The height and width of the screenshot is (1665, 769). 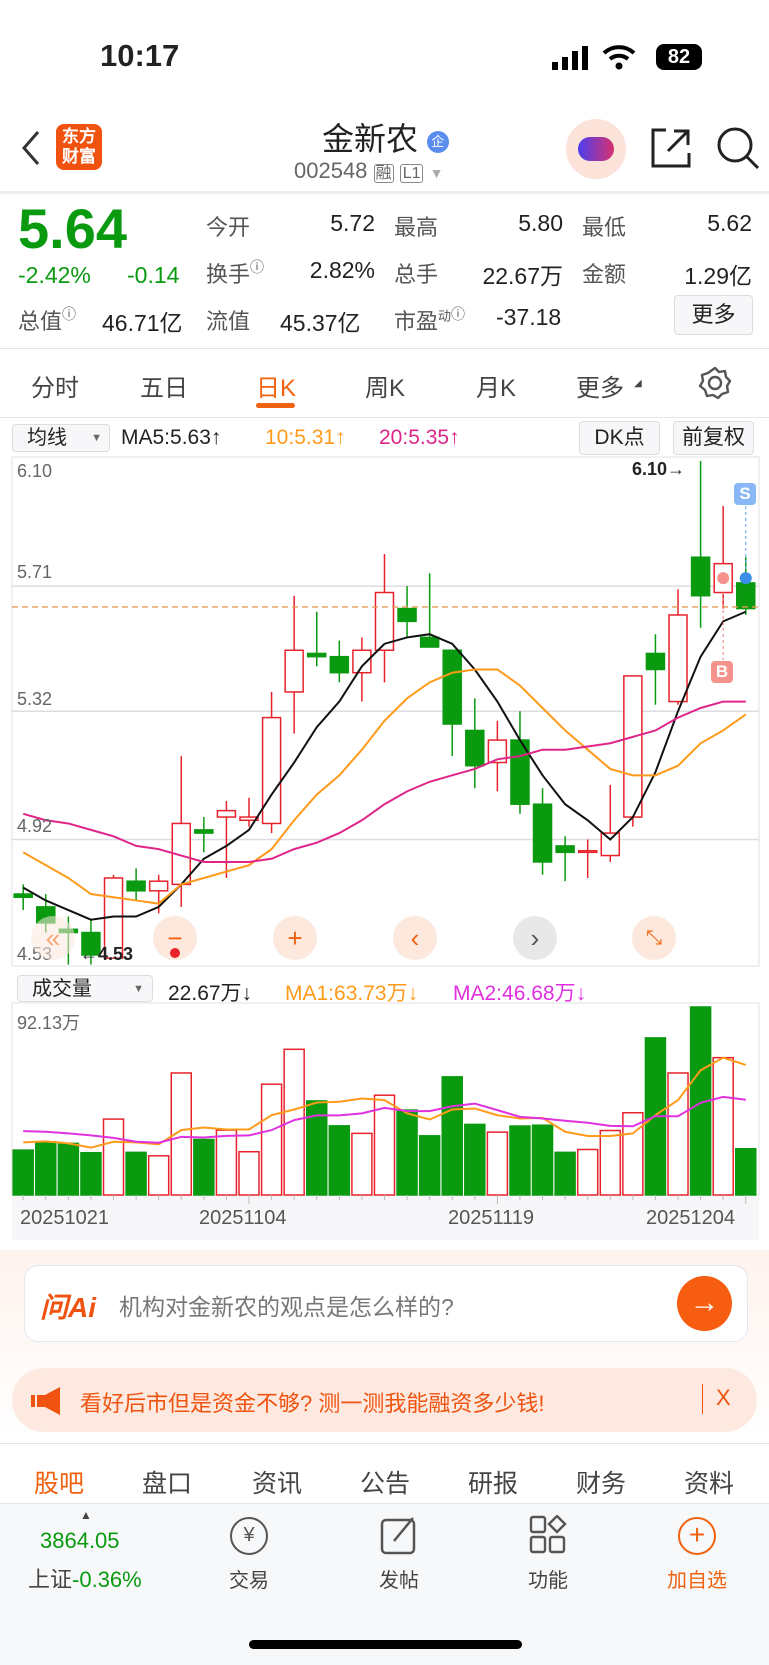 I want to click on app-logo: 东方财富, so click(x=79, y=147).